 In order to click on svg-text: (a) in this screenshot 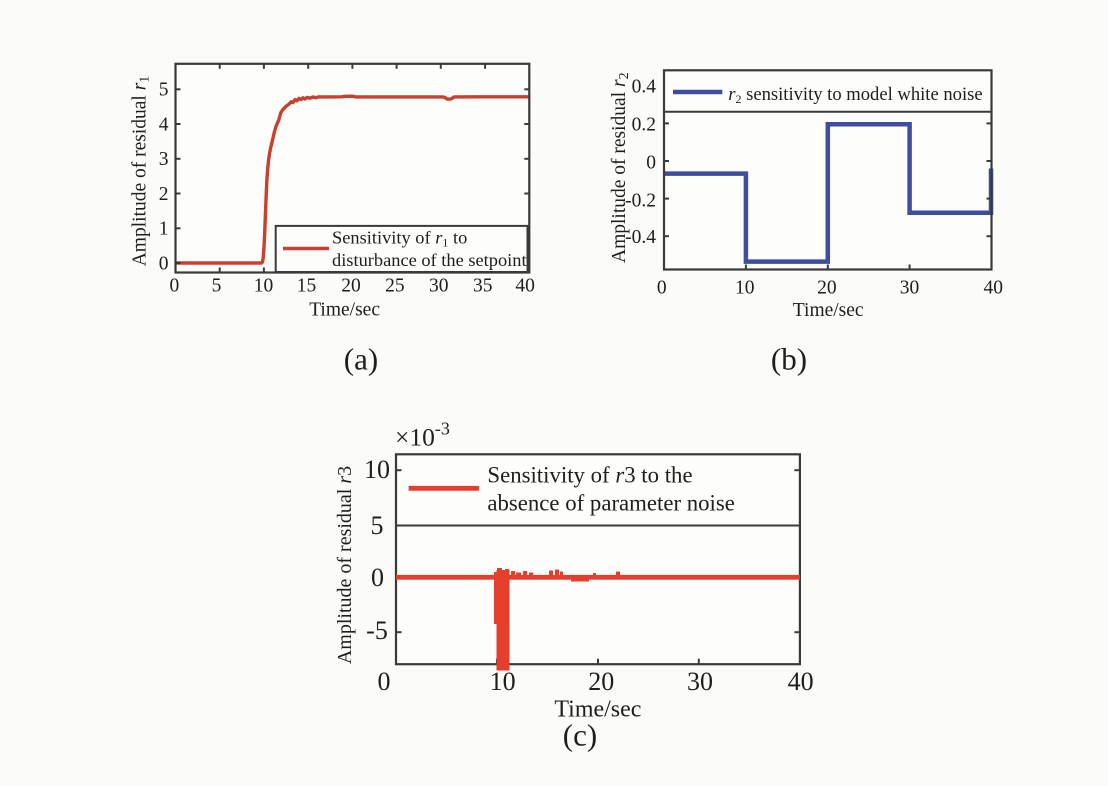, I will do `click(361, 359)`.